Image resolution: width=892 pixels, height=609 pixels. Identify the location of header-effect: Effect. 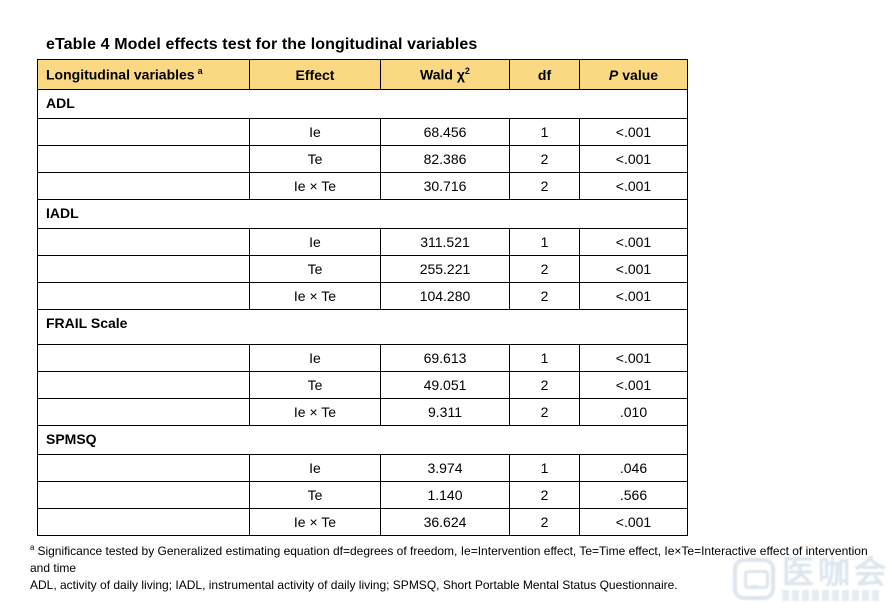
(315, 74).